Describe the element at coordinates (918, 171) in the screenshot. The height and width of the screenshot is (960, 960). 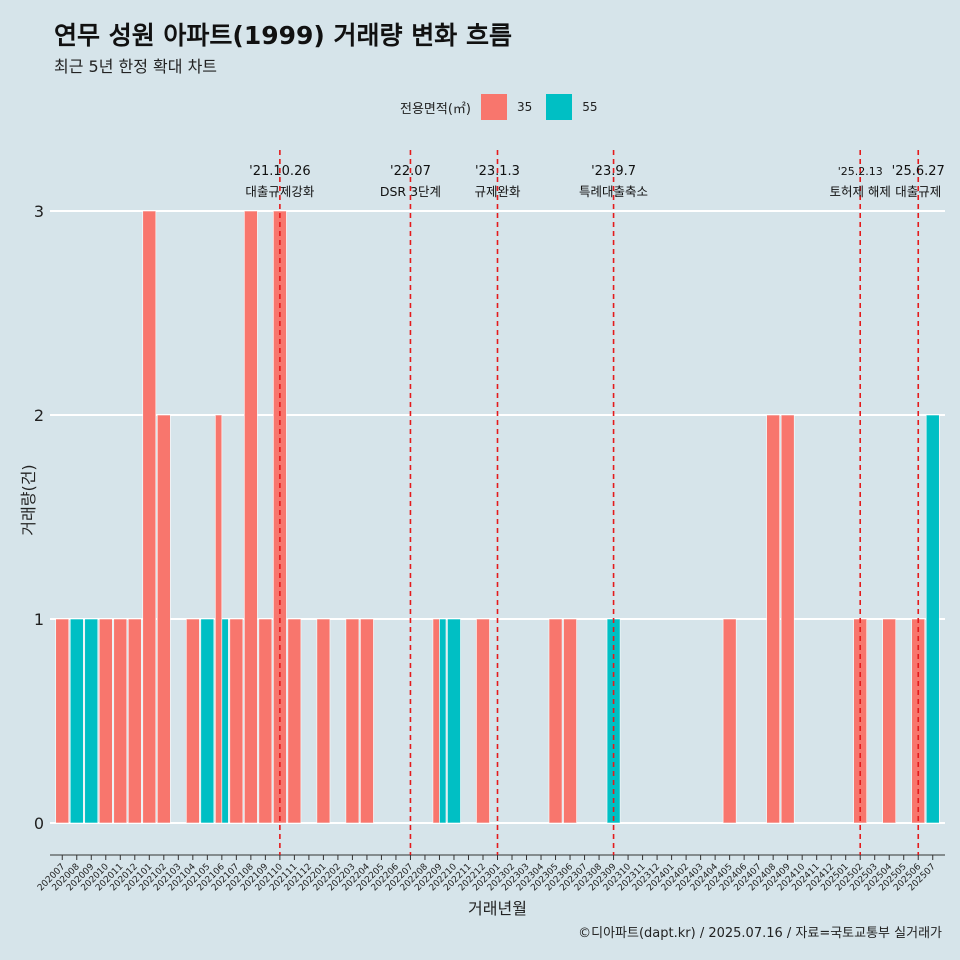
I see `event-date-label: '25.6.27` at that location.